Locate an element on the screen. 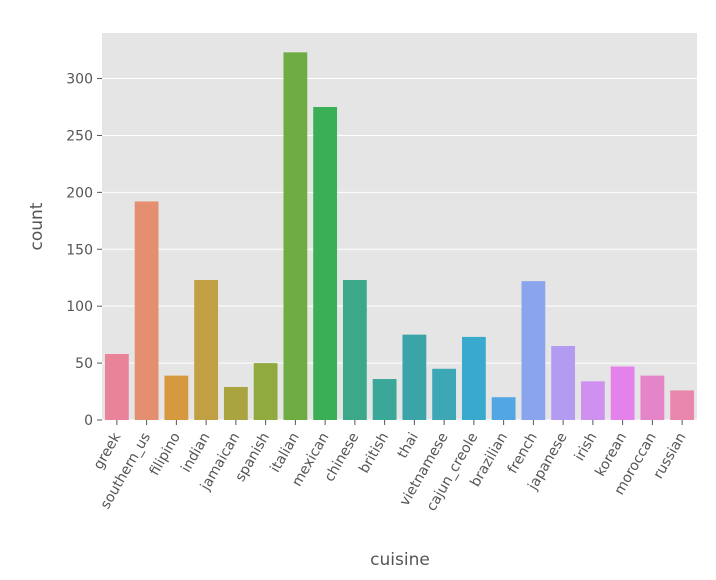 This screenshot has height=580, width=716. x-tick-label: british is located at coordinates (374, 453).